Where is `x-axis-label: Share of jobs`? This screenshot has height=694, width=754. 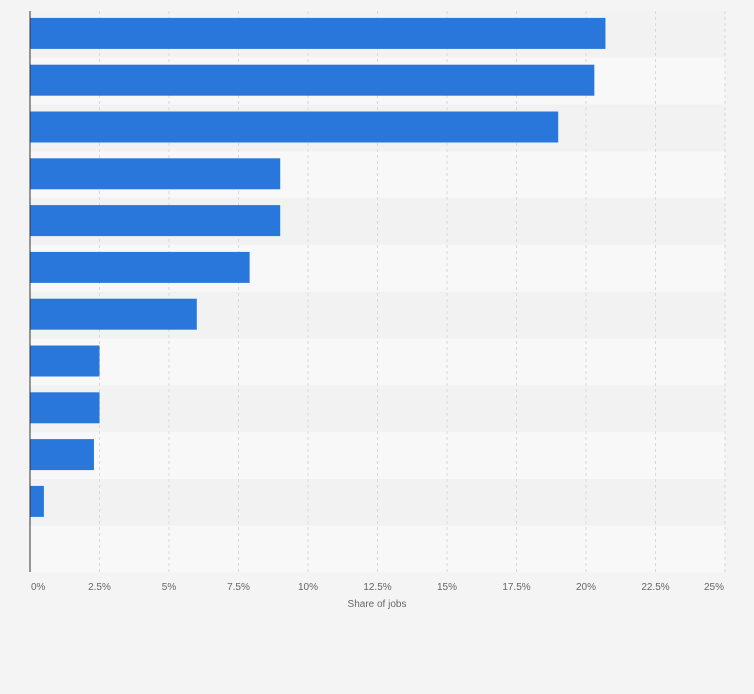
x-axis-label: Share of jobs is located at coordinates (377, 604).